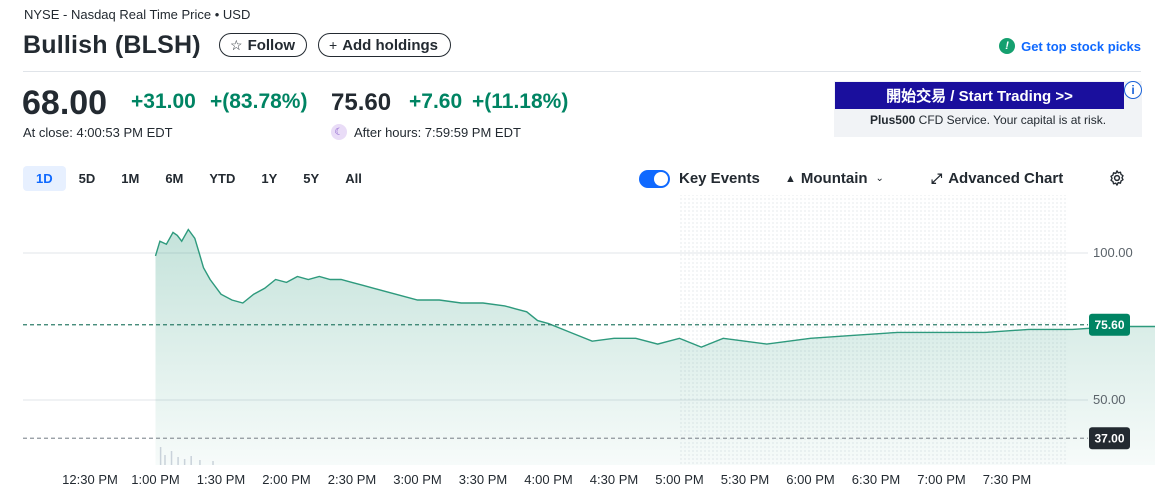 Image resolution: width=1155 pixels, height=504 pixels. I want to click on x-tick-label: 5:30 PM, so click(745, 479).